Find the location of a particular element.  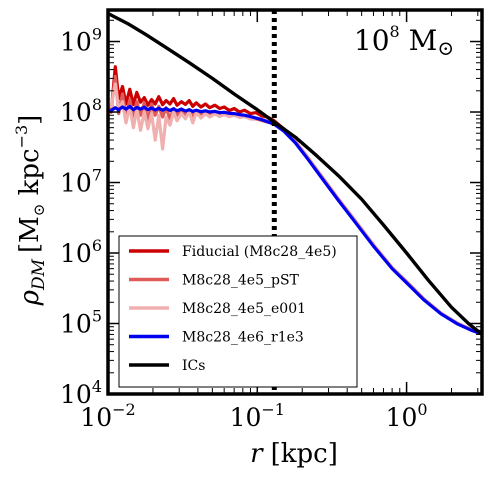

y-tick-label-4: 10⁸ is located at coordinates (81, 111).